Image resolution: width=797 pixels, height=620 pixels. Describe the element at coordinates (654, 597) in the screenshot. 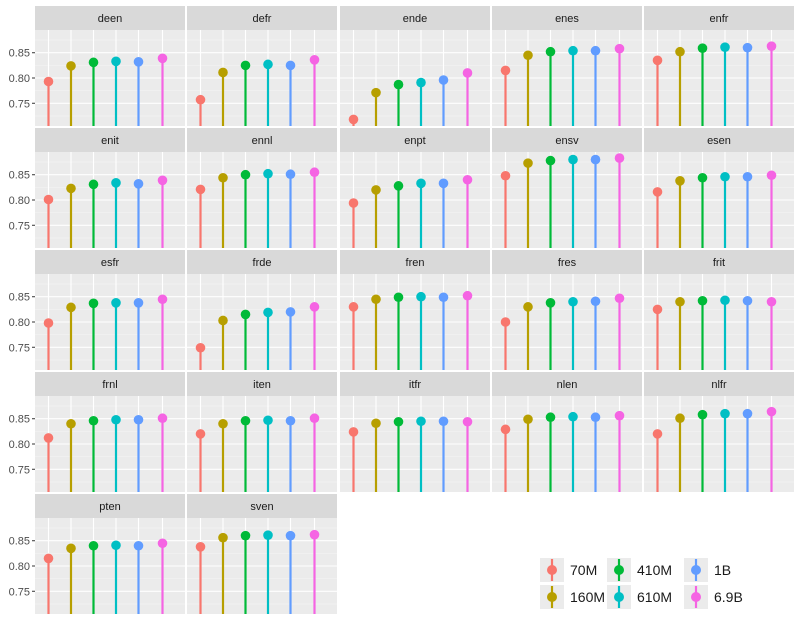

I see `legend-label: 610M` at that location.